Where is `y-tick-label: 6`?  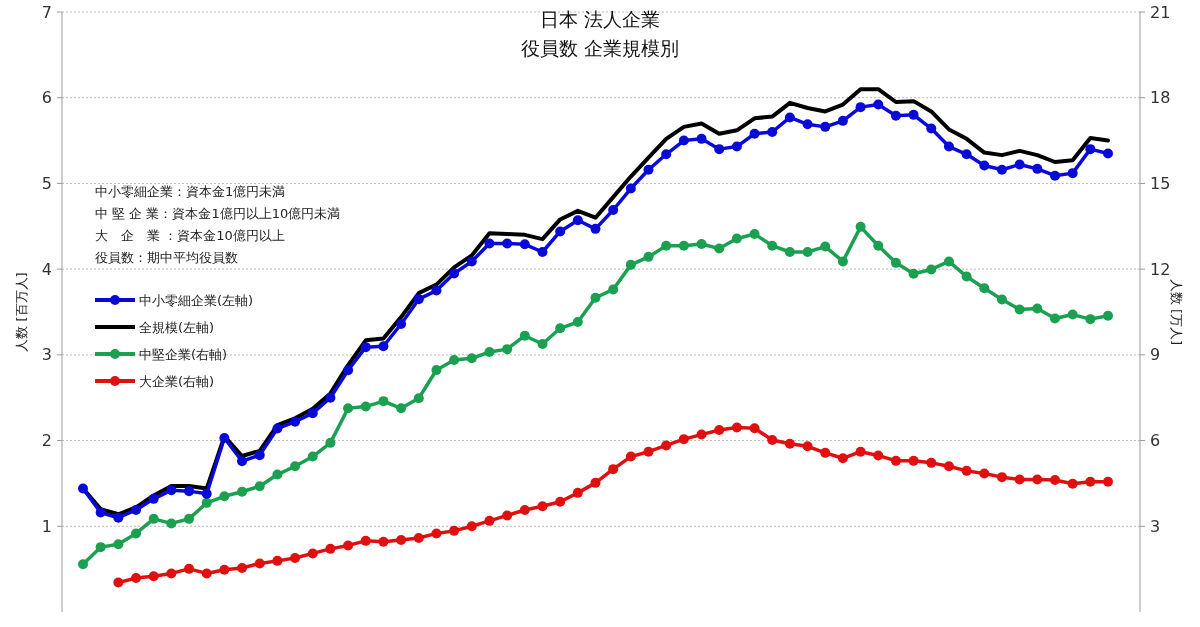
y-tick-label: 6 is located at coordinates (46, 98).